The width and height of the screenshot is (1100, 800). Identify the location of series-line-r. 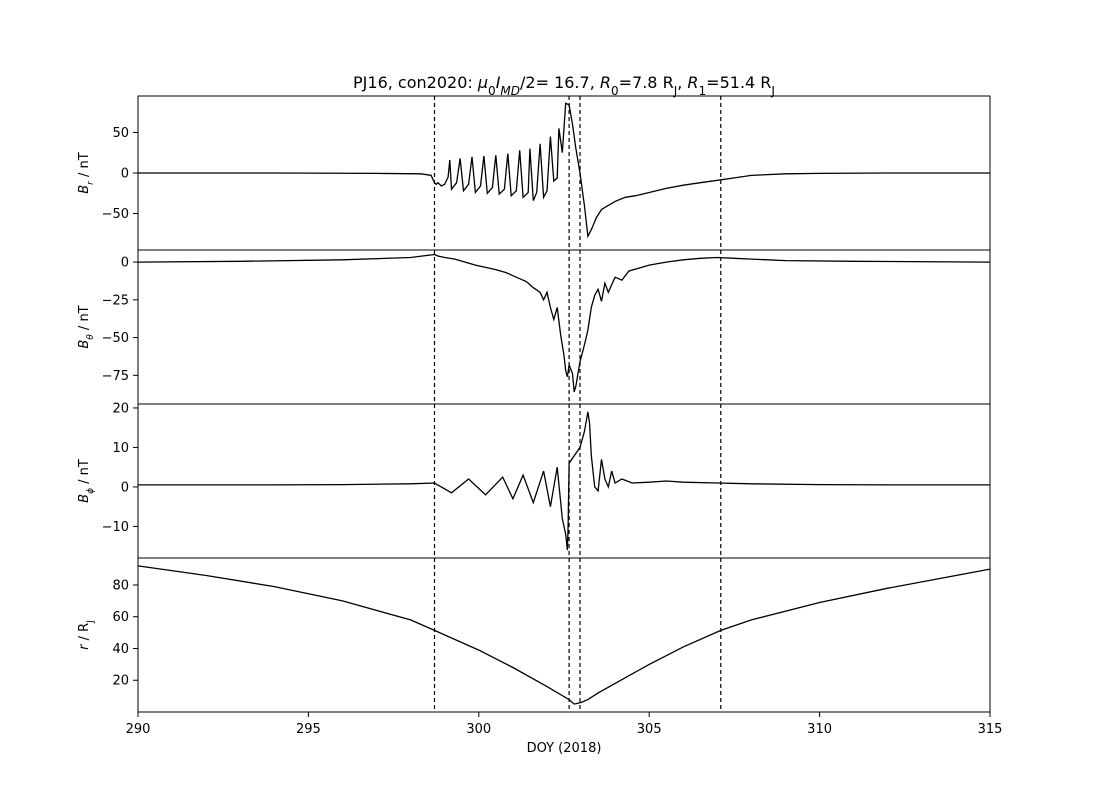
(564, 635).